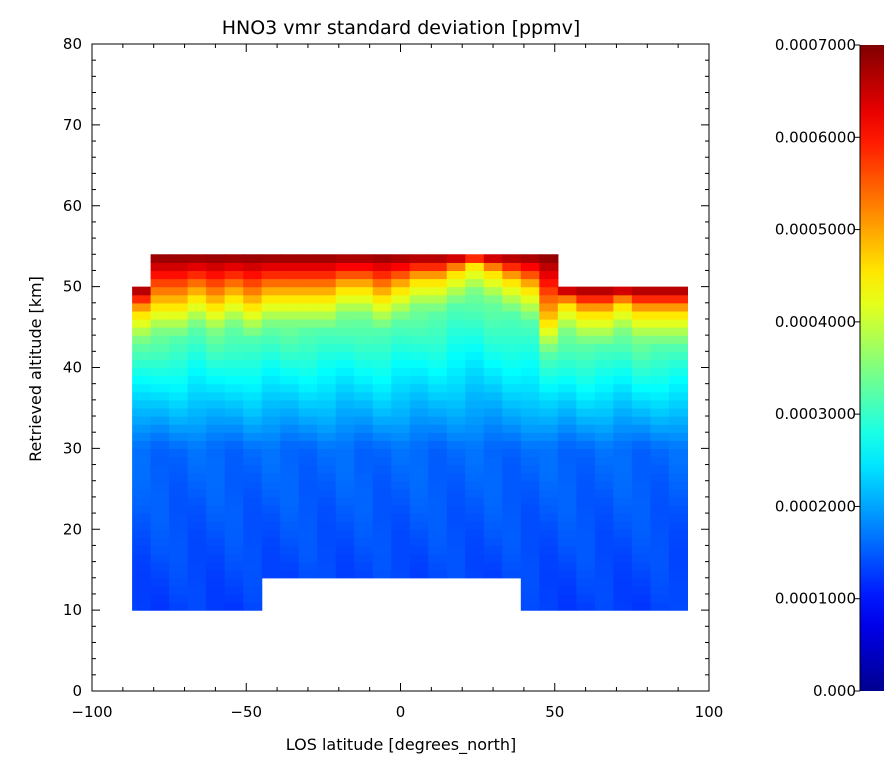  What do you see at coordinates (401, 416) in the screenshot?
I see `heatmap-column` at bounding box center [401, 416].